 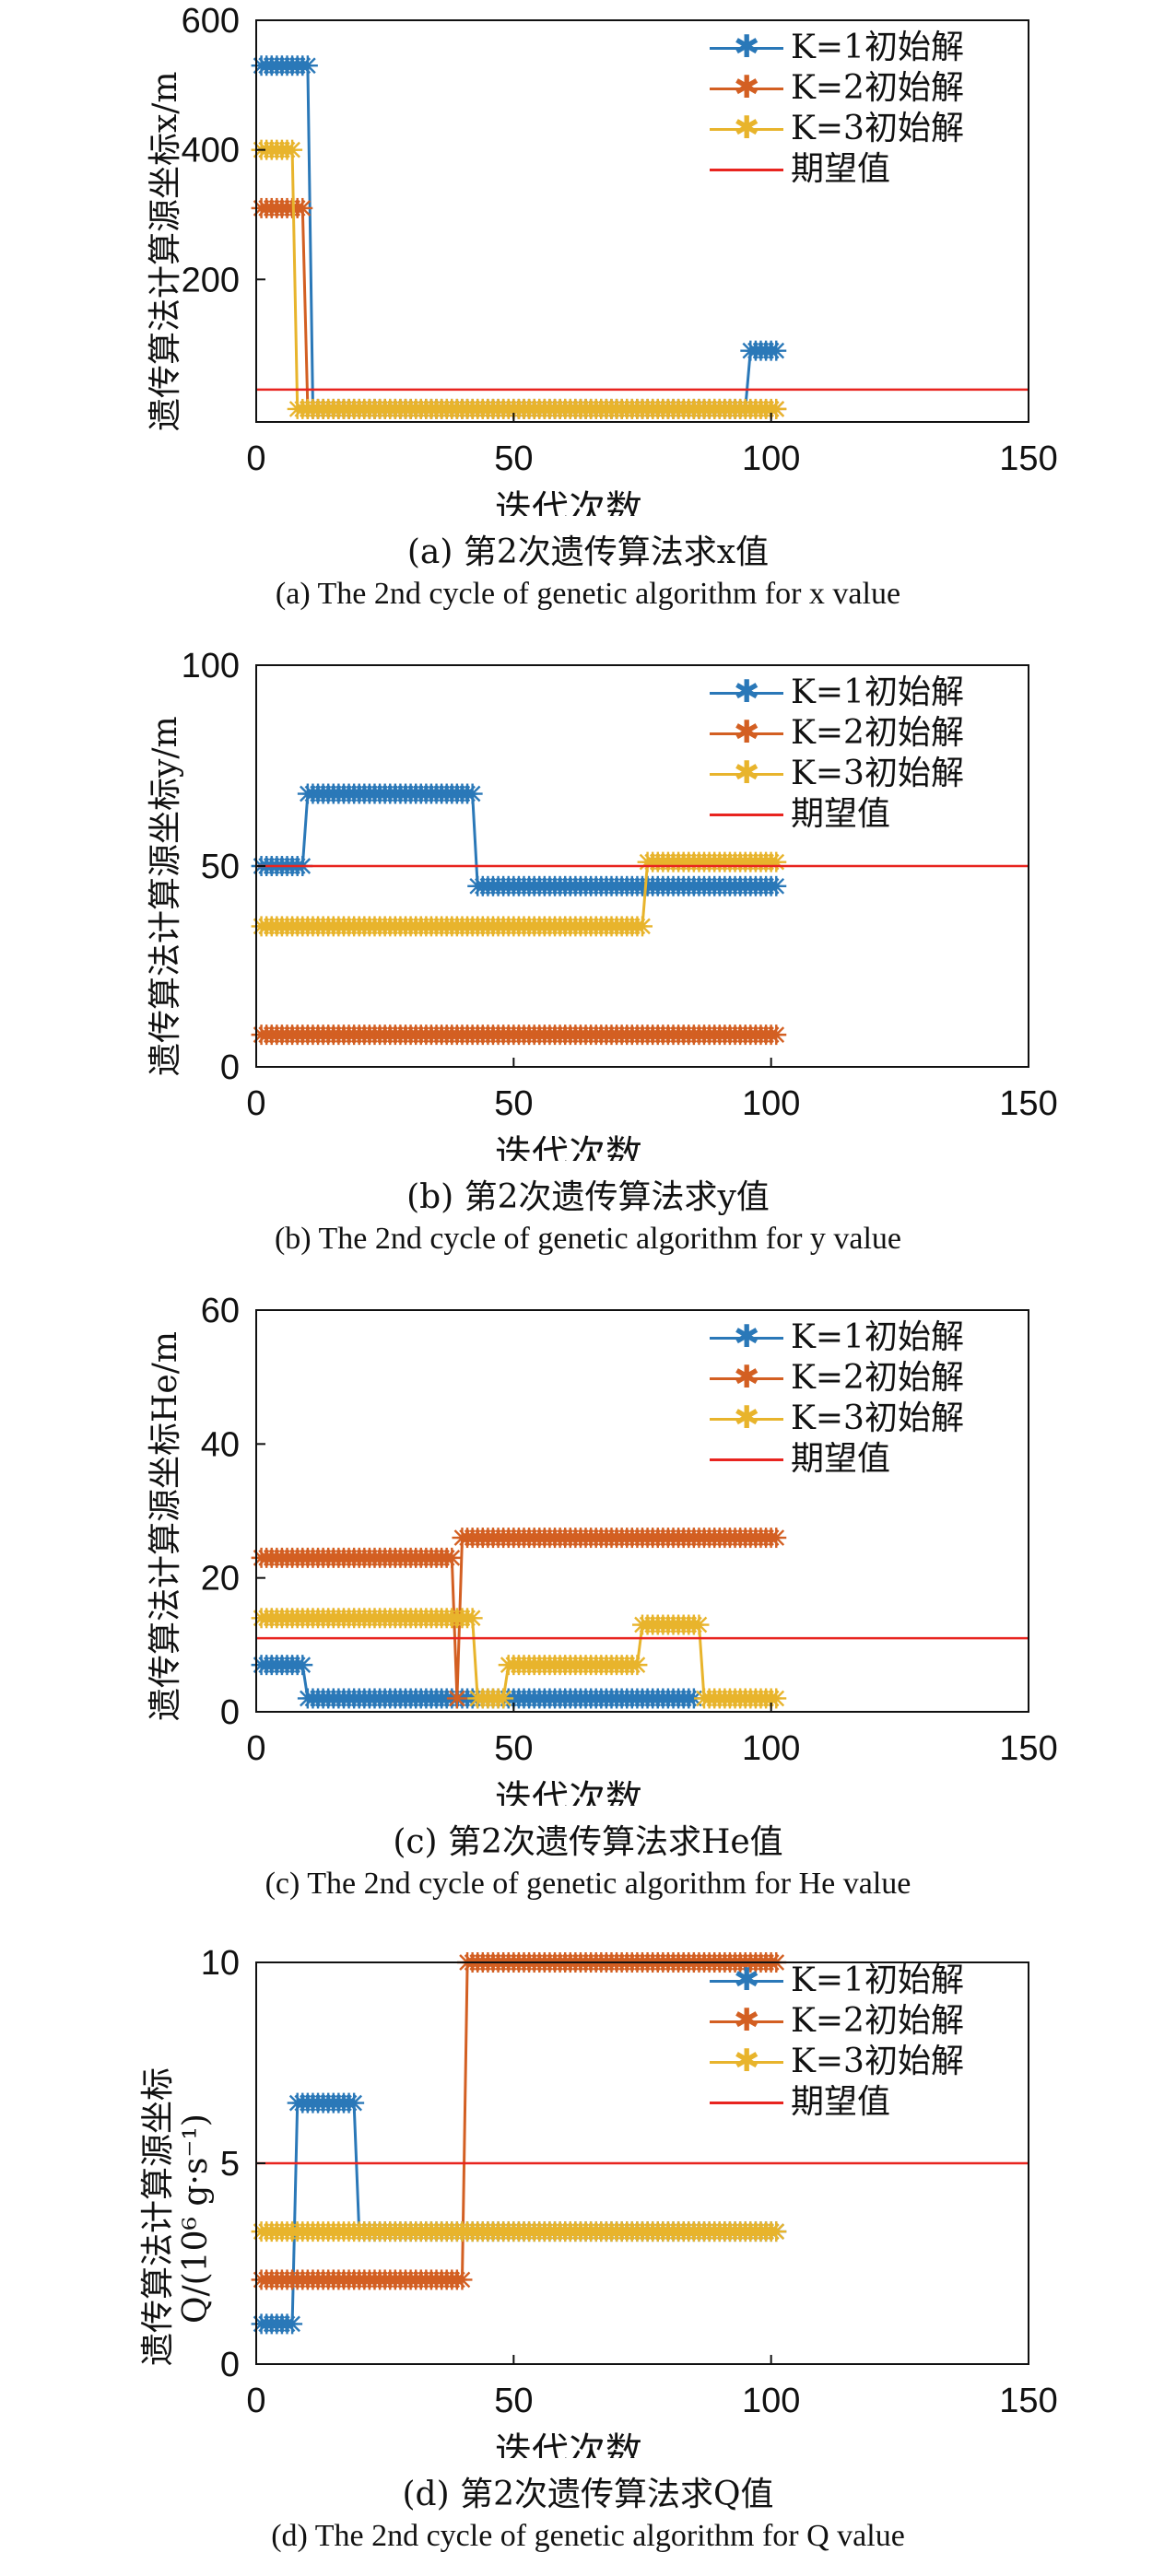 I want to click on y-tick-label: 100, so click(x=211, y=666).